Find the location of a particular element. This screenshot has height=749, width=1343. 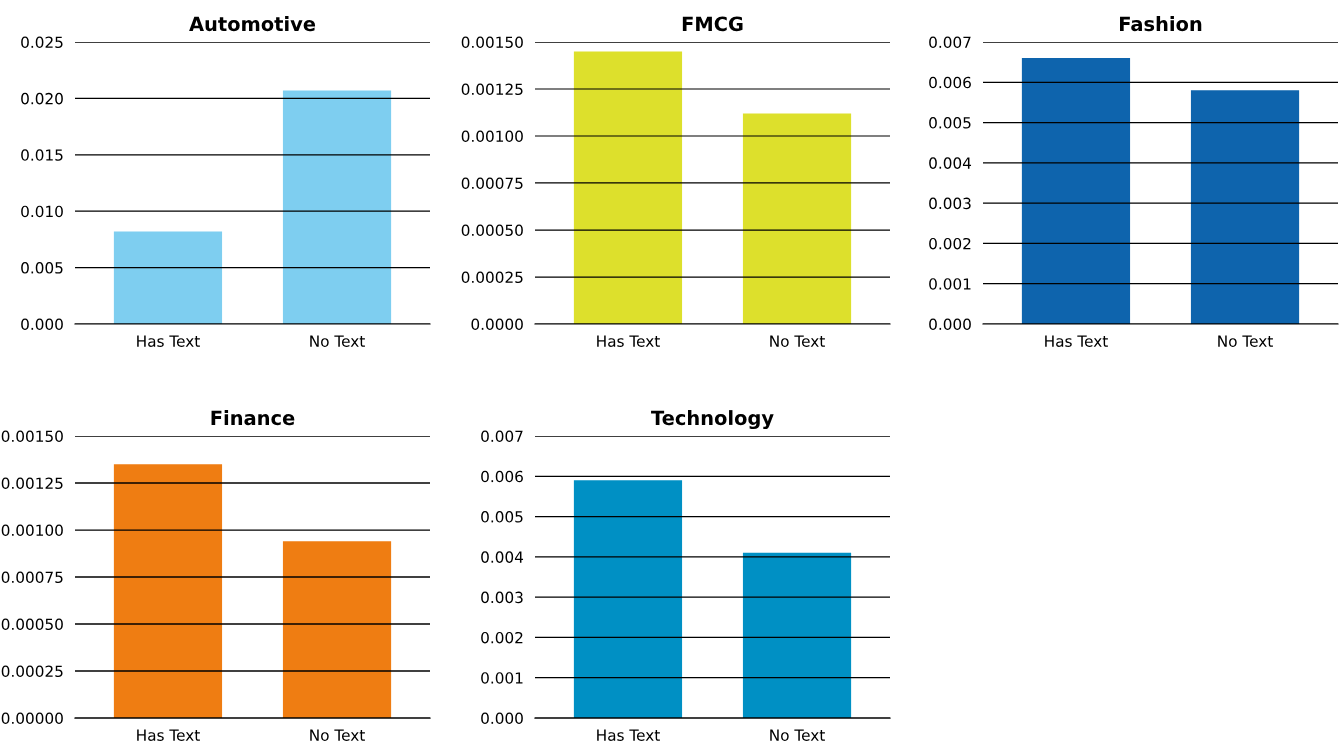

chart-title: Automotive is located at coordinates (252, 24).